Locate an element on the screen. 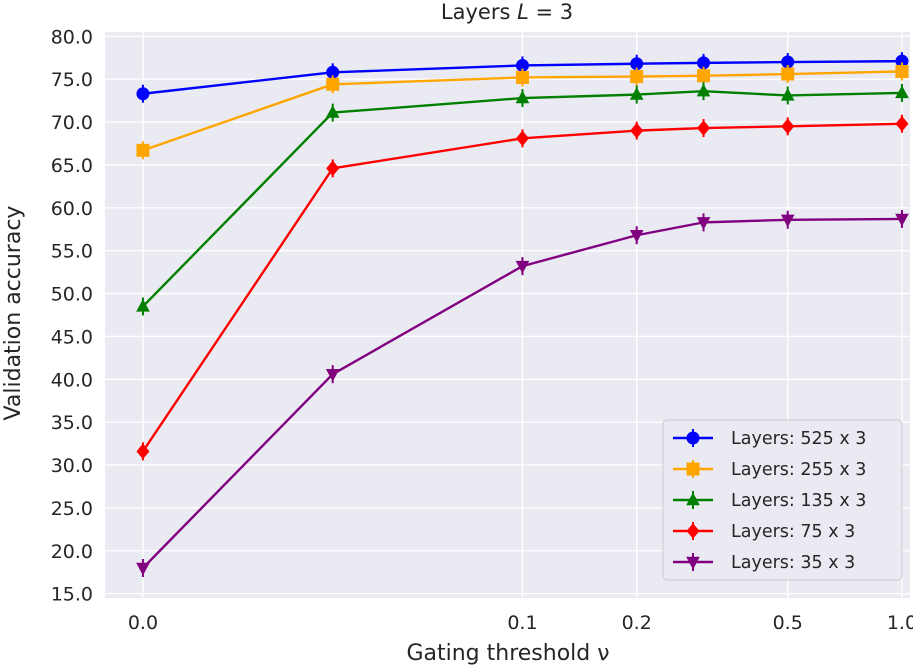  x-tick-label: 1.0 is located at coordinates (900, 623).